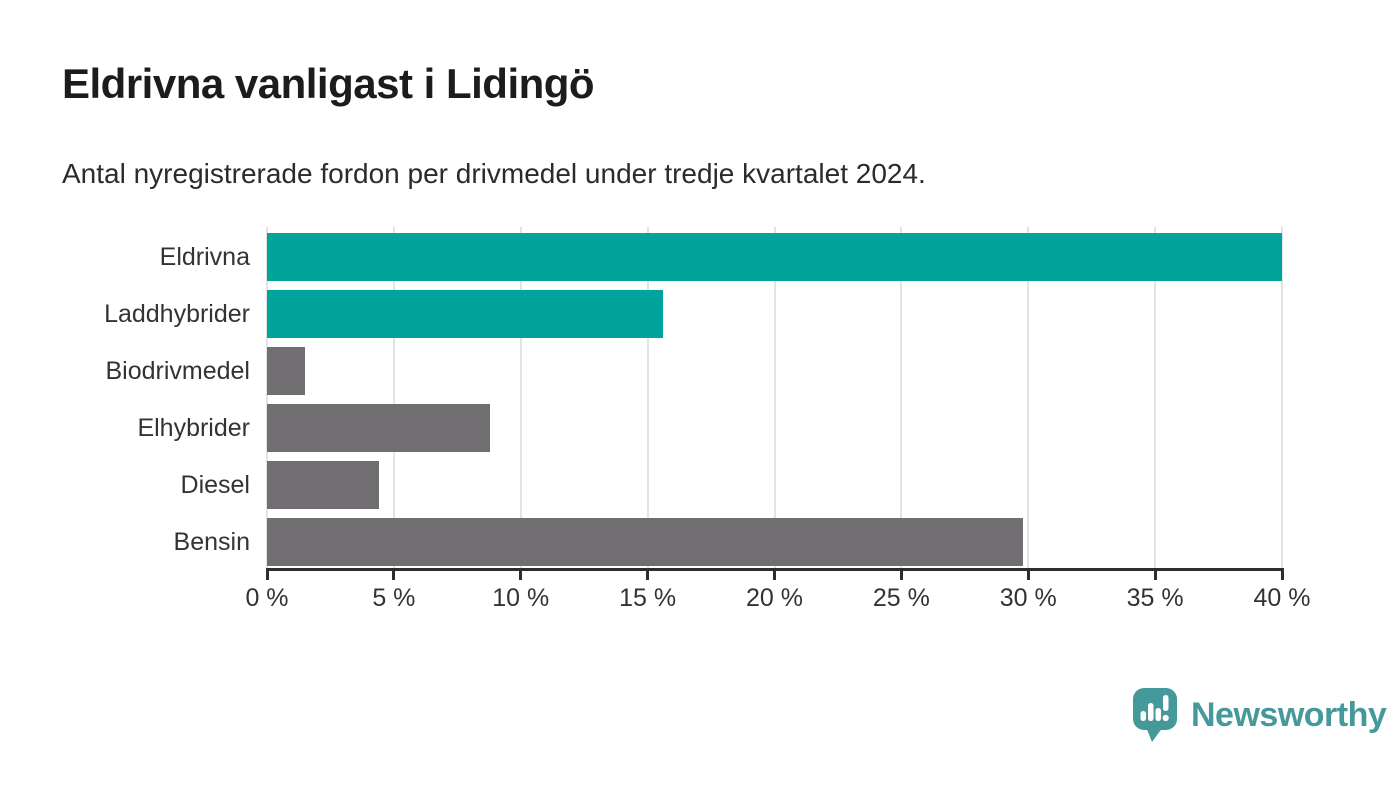  Describe the element at coordinates (286, 371) in the screenshot. I see `bar-biodrivmedel` at that location.